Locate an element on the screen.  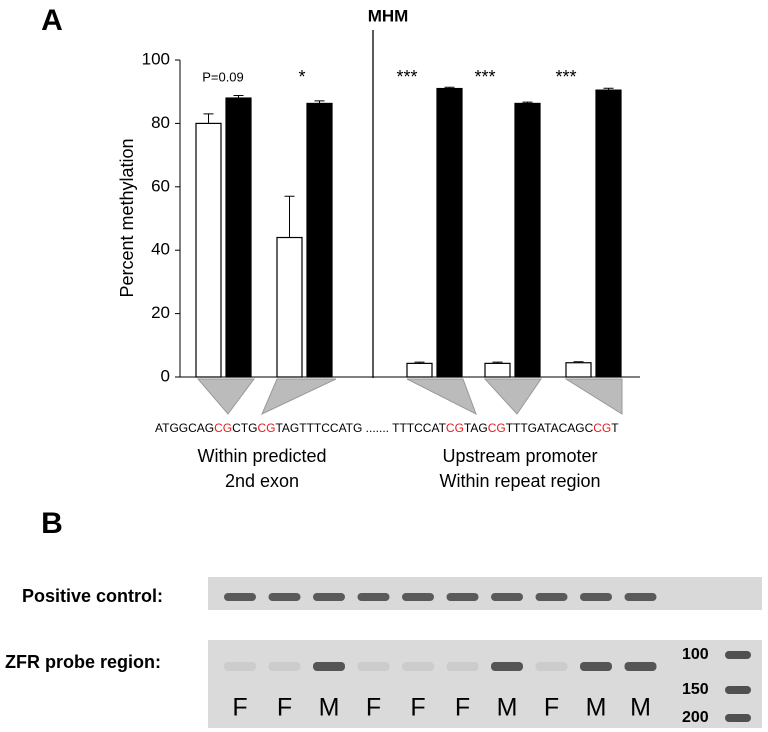
sequence-segment: CTG is located at coordinates (244, 428).